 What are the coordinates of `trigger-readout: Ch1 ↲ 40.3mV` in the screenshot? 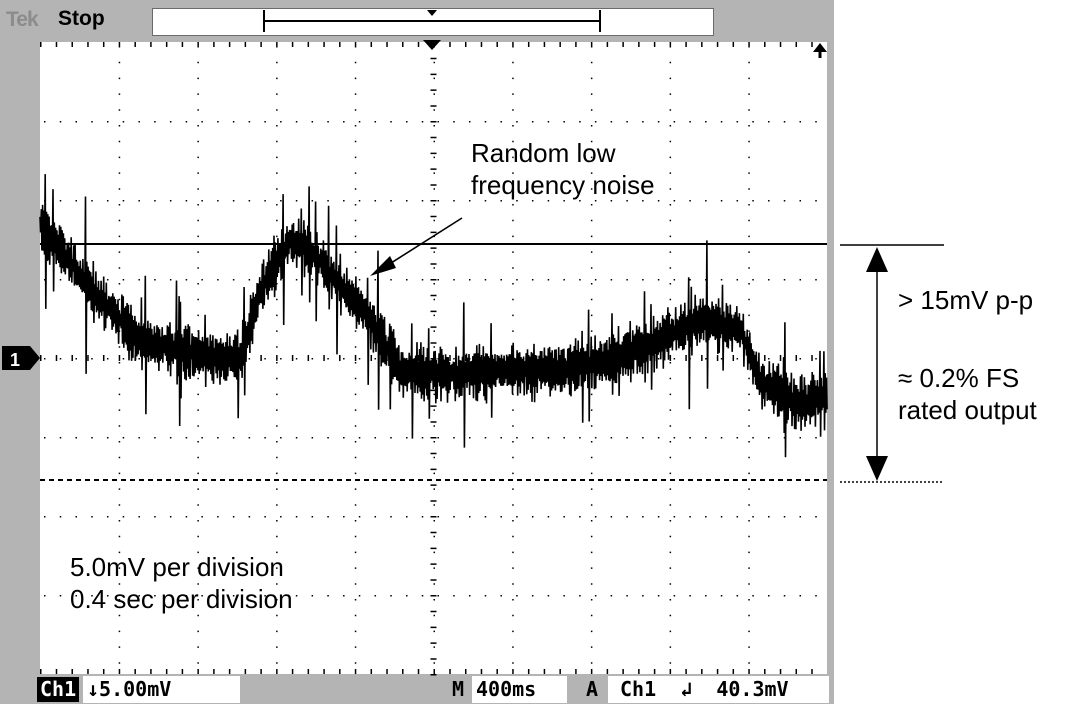 It's located at (718, 689).